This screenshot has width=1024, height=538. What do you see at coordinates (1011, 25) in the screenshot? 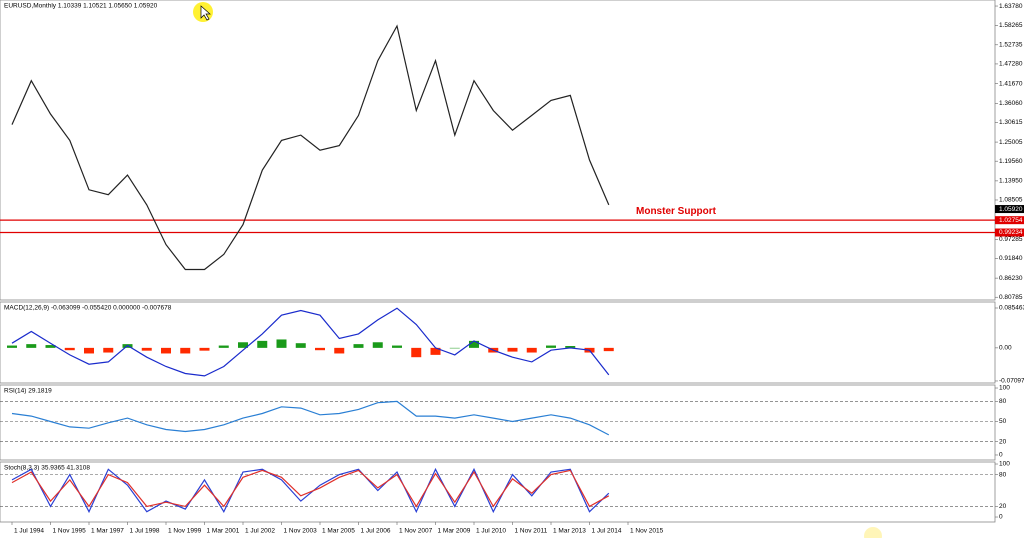
I see `y-tick-label: 1.58265` at bounding box center [1011, 25].